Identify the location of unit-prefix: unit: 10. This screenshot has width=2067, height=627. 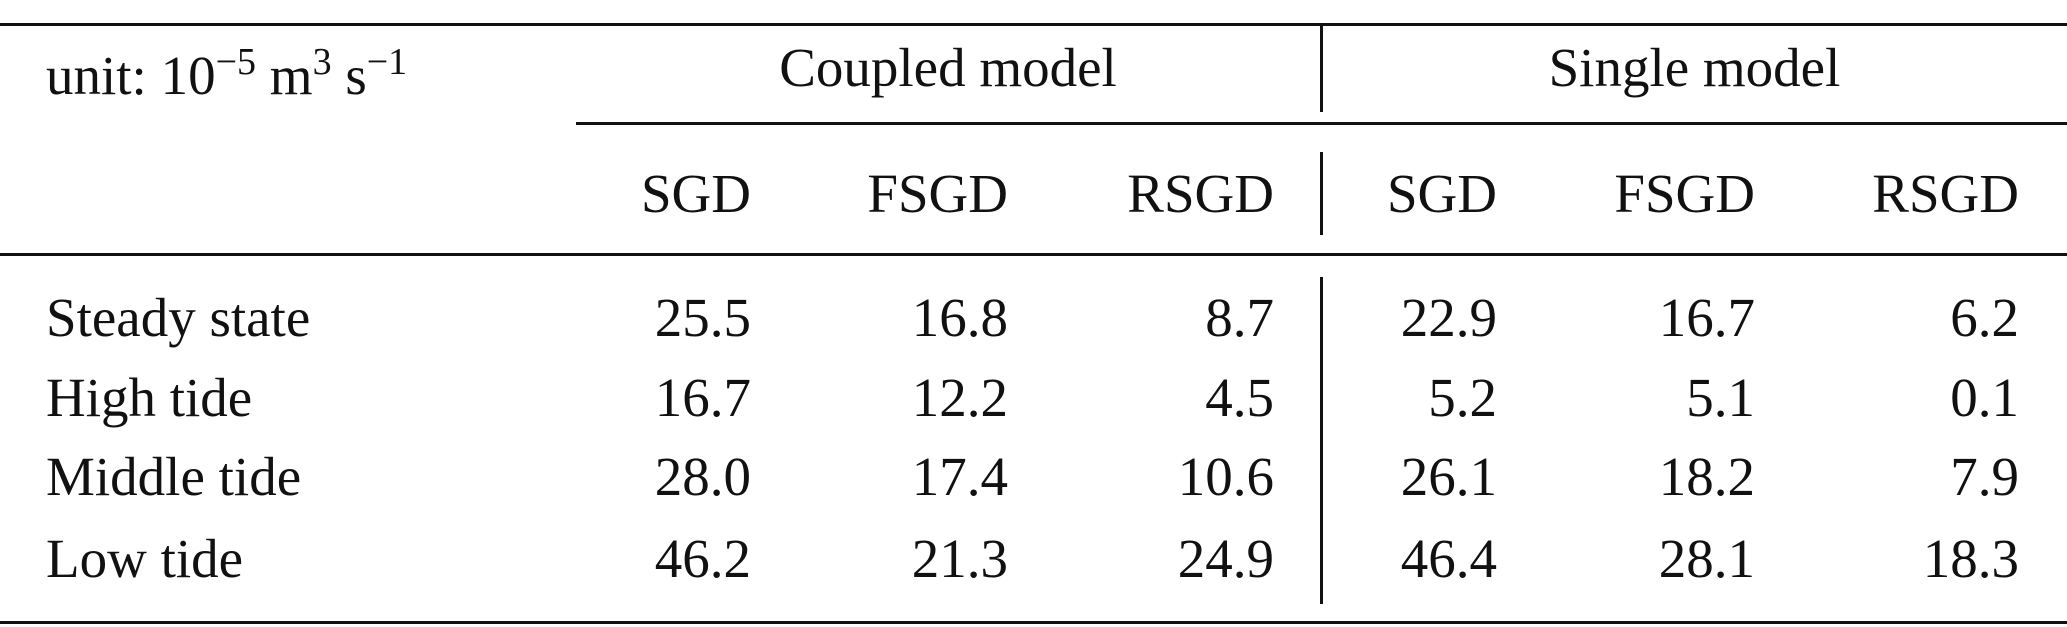
(131, 75).